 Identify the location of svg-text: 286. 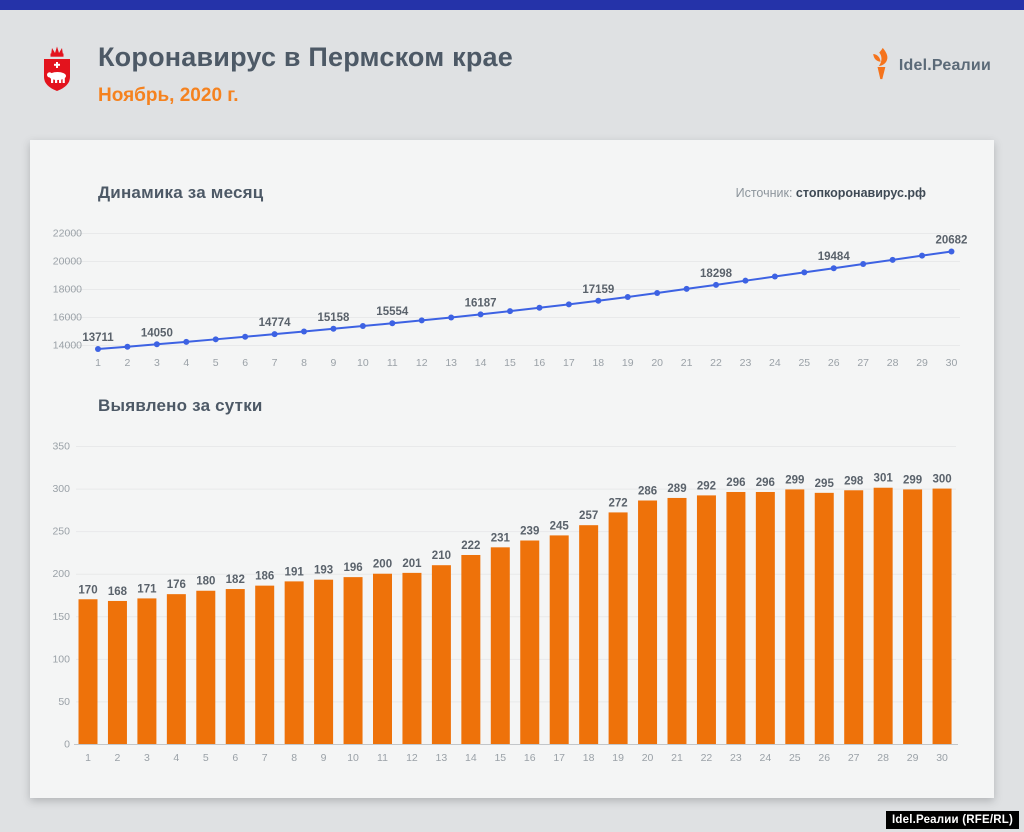
(647, 491).